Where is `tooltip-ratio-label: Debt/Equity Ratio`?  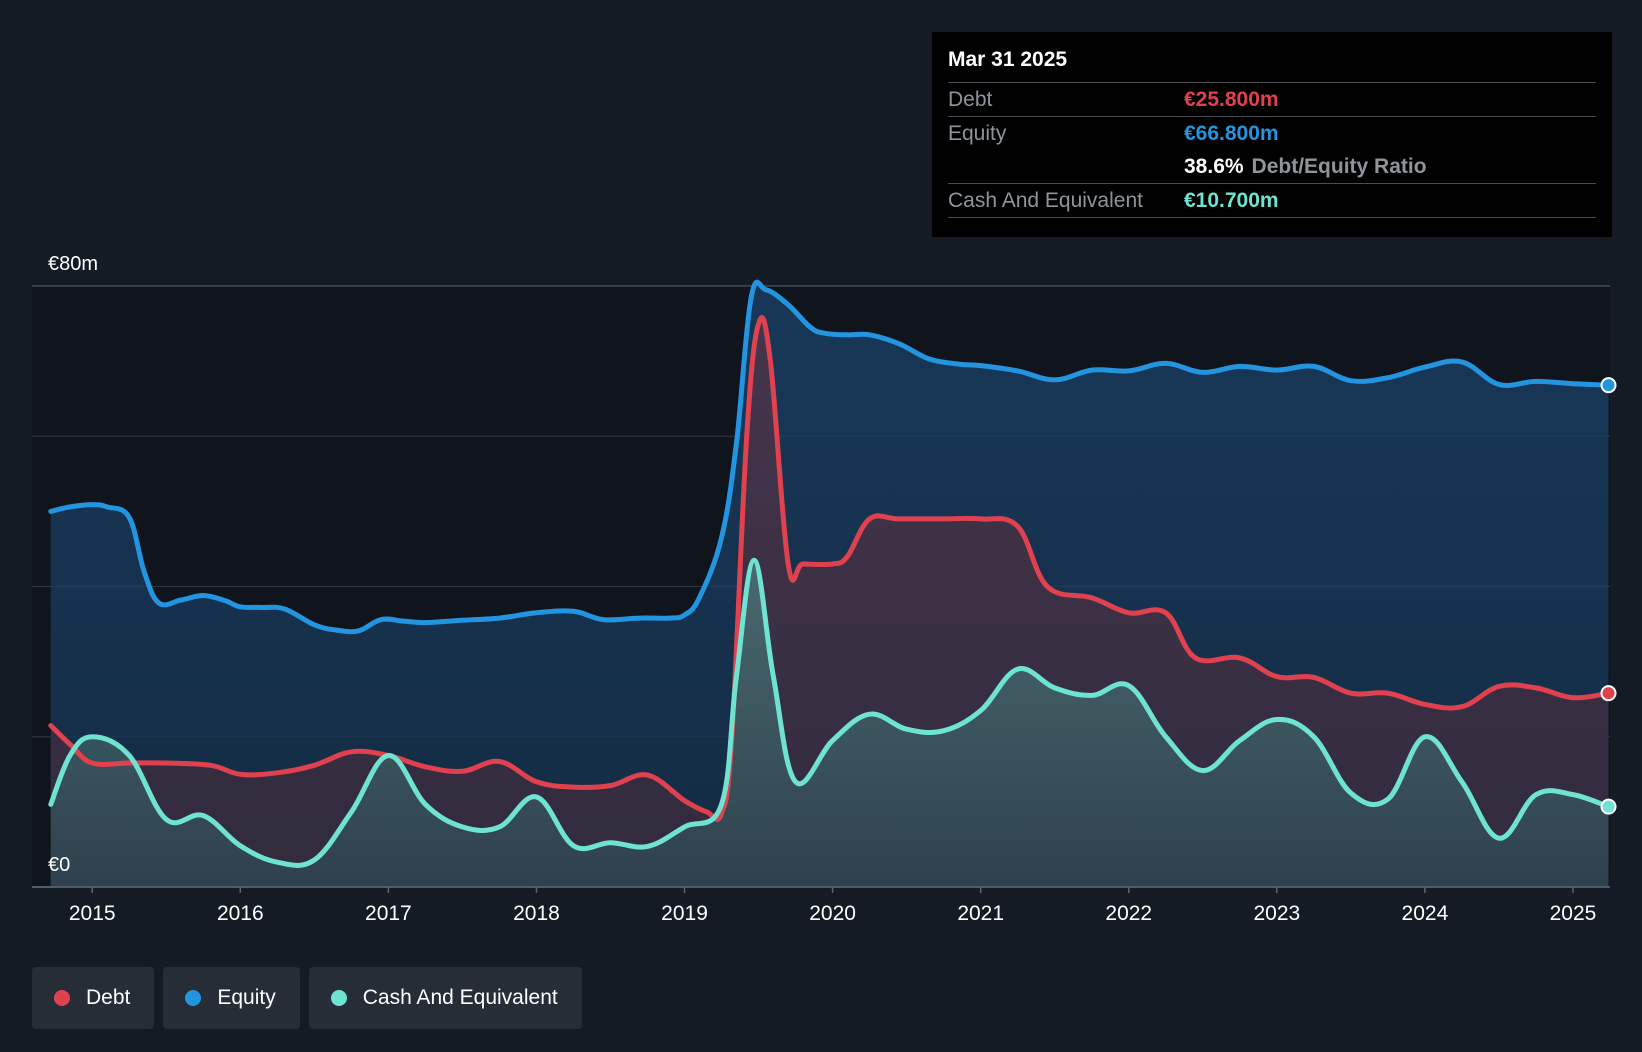 tooltip-ratio-label: Debt/Equity Ratio is located at coordinates (1339, 166).